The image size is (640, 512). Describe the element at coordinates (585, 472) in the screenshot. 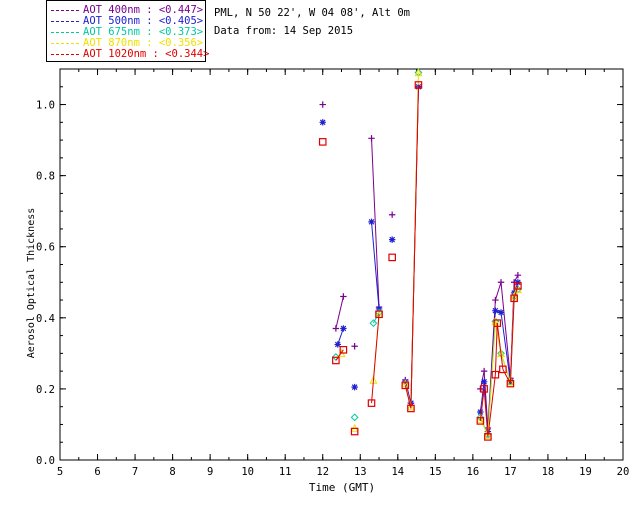

I see `x-tick-label: 19` at that location.